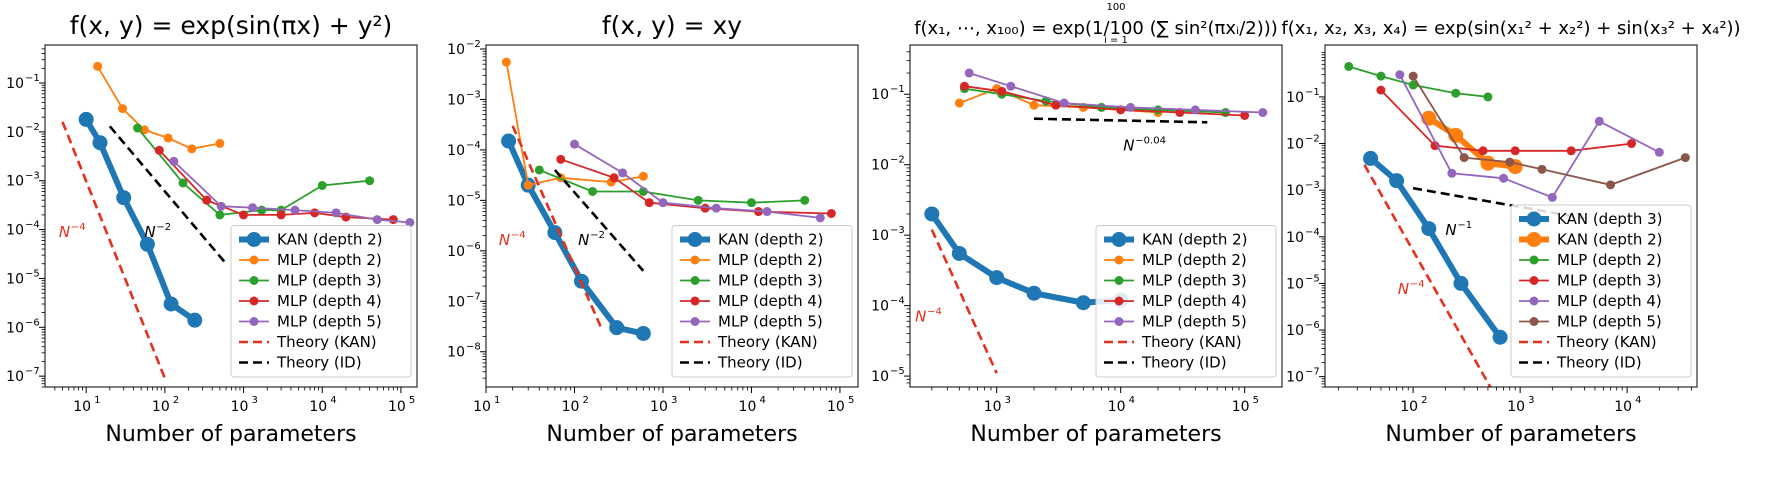 This screenshot has height=480, width=1768. I want to click on y-tick-exponent: −1, so click(897, 89).